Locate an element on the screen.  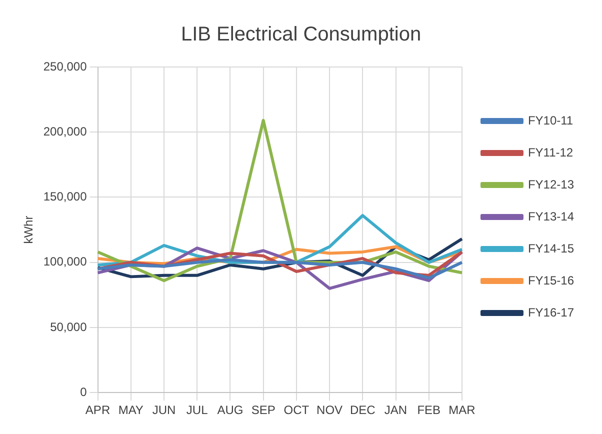
legend-label: FY14-15 is located at coordinates (551, 248).